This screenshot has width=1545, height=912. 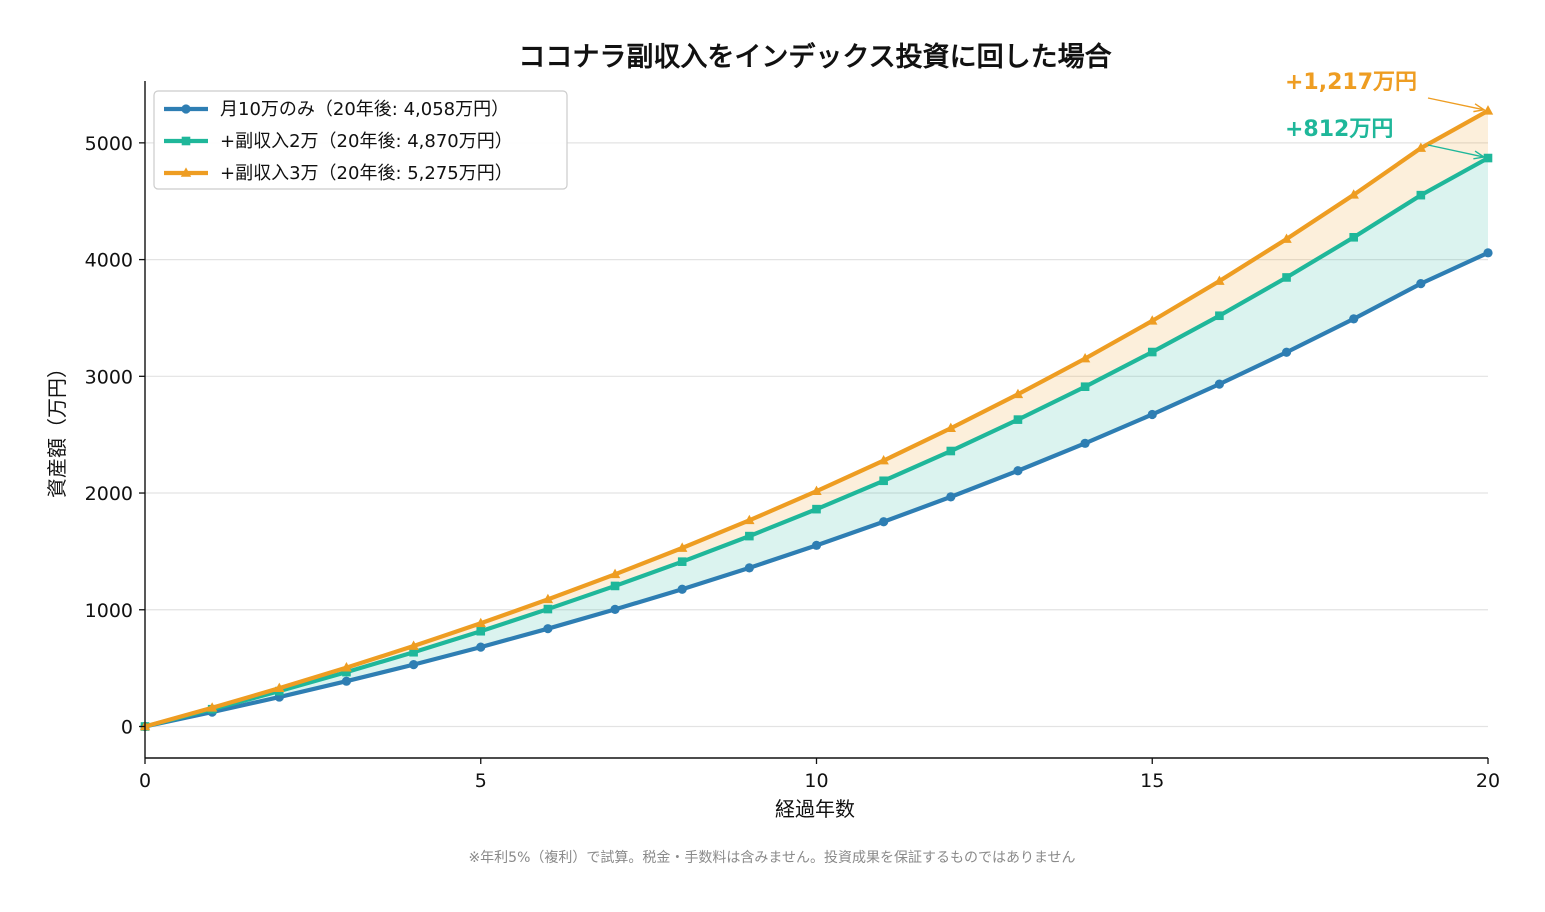 I want to click on y-tick-label: 3000, so click(x=109, y=377).